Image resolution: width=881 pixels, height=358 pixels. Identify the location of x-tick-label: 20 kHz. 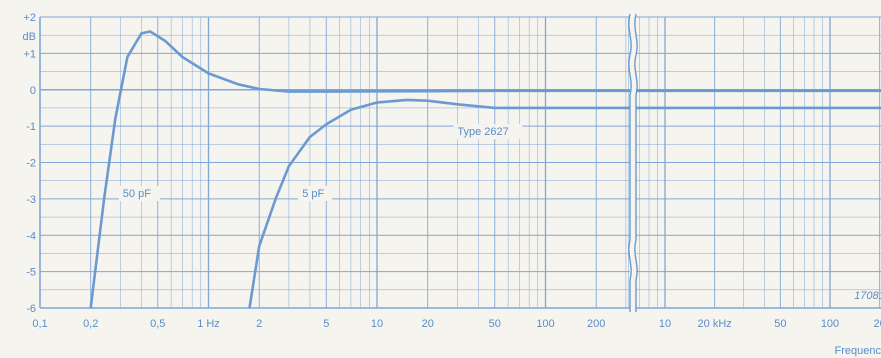
(715, 324).